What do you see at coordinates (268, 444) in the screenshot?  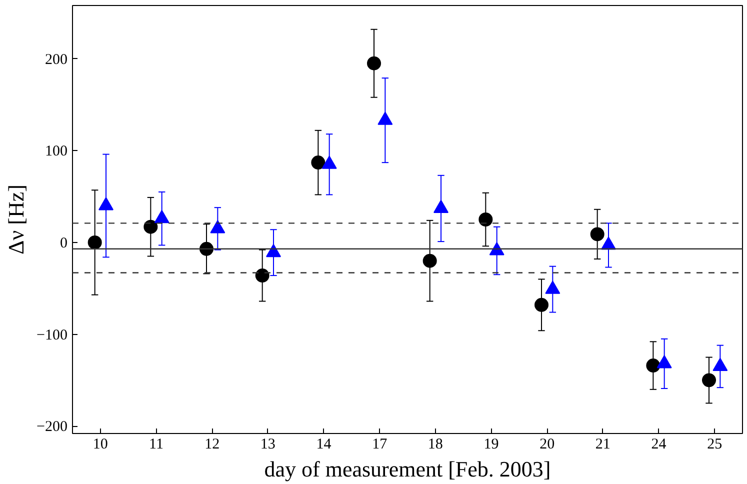 I see `x-tick-label: 13` at bounding box center [268, 444].